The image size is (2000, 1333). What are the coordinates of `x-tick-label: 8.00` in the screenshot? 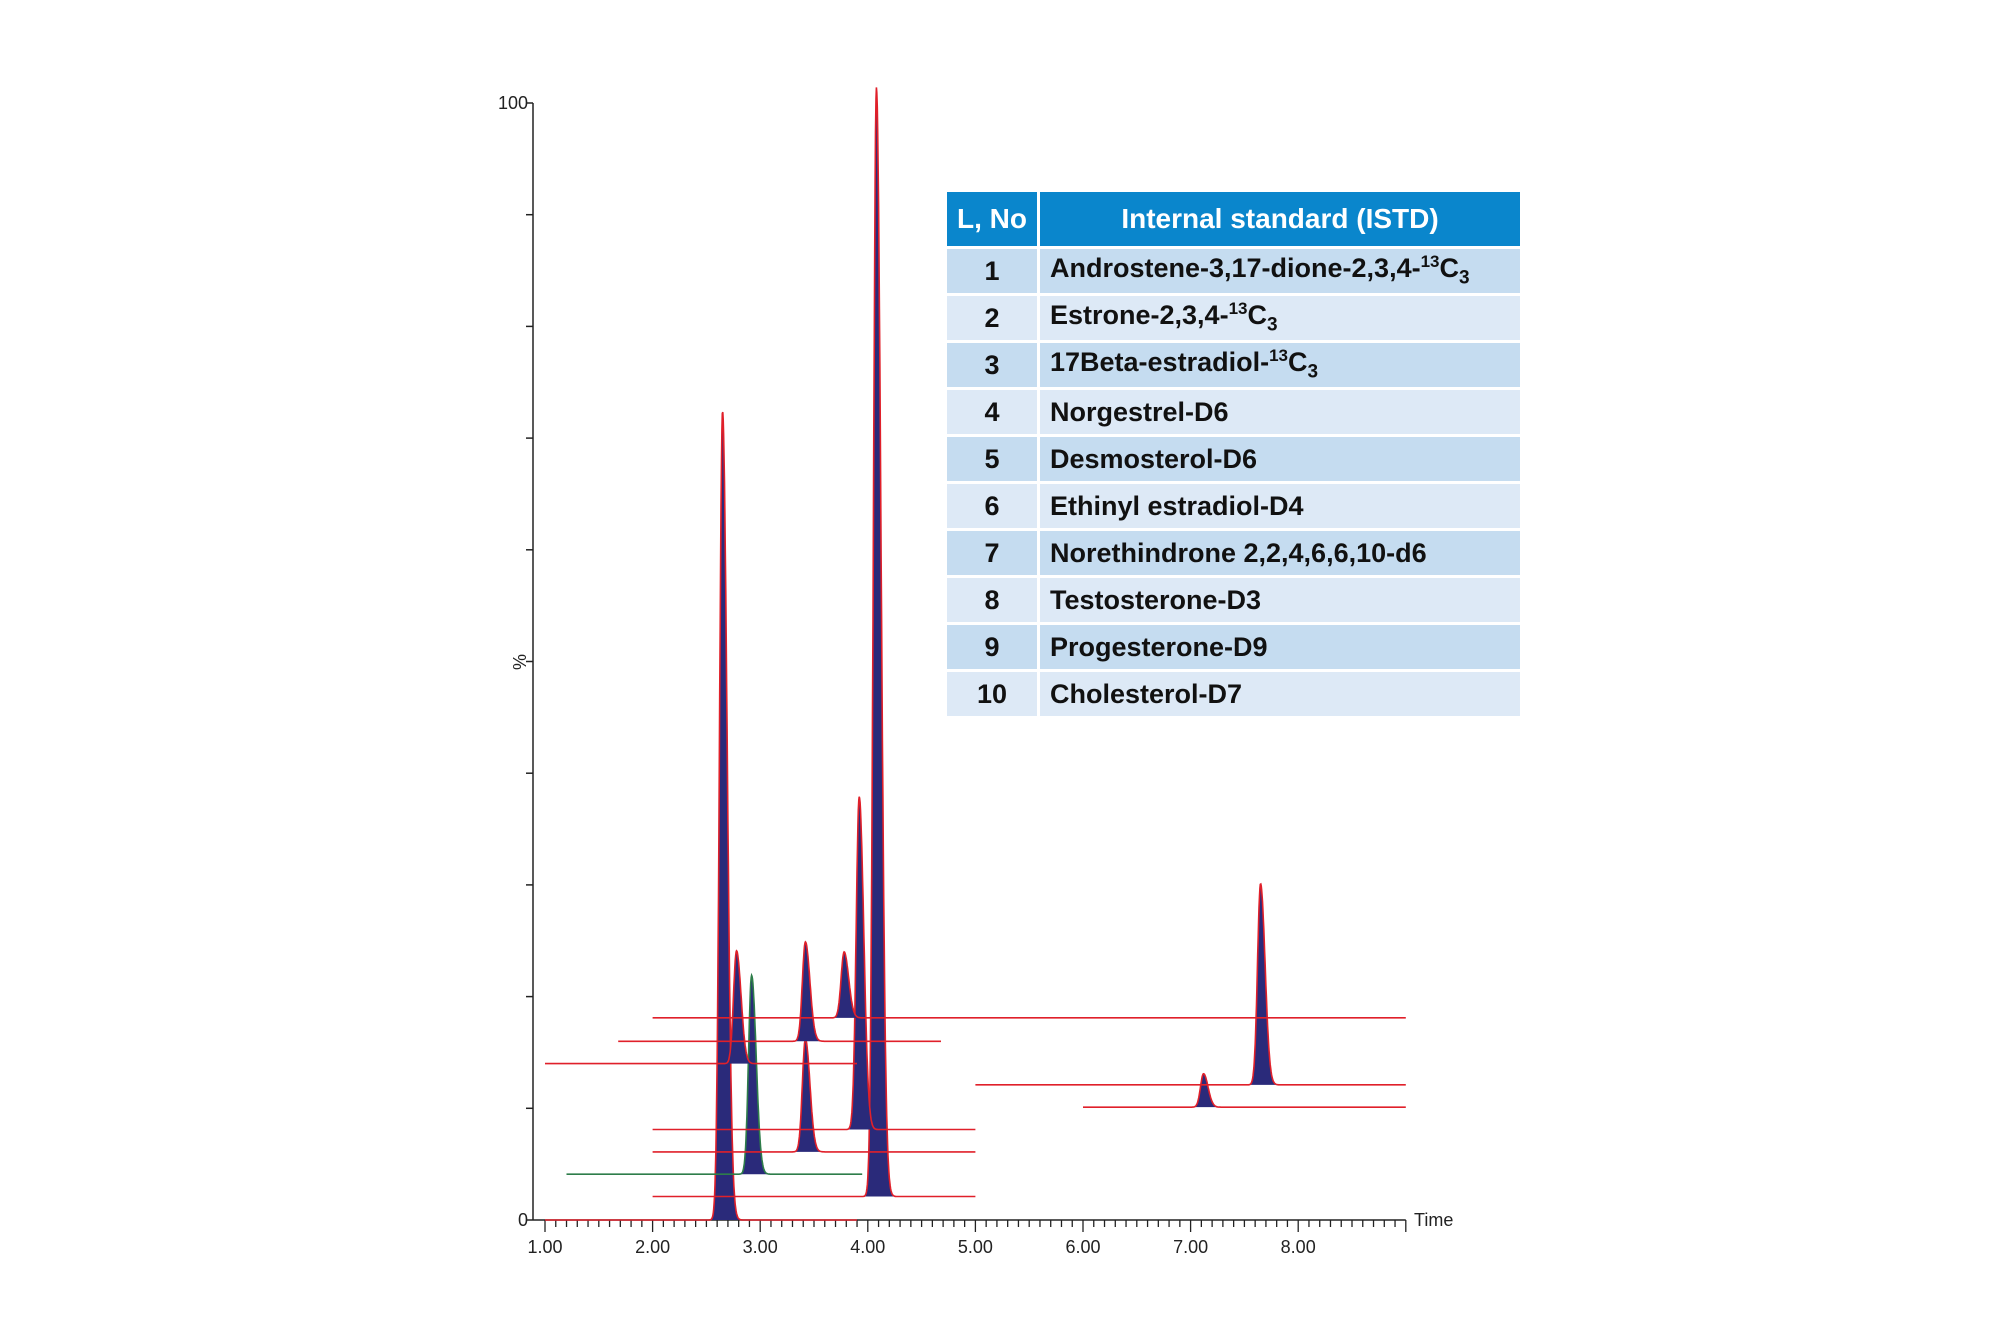 It's located at (1298, 1247).